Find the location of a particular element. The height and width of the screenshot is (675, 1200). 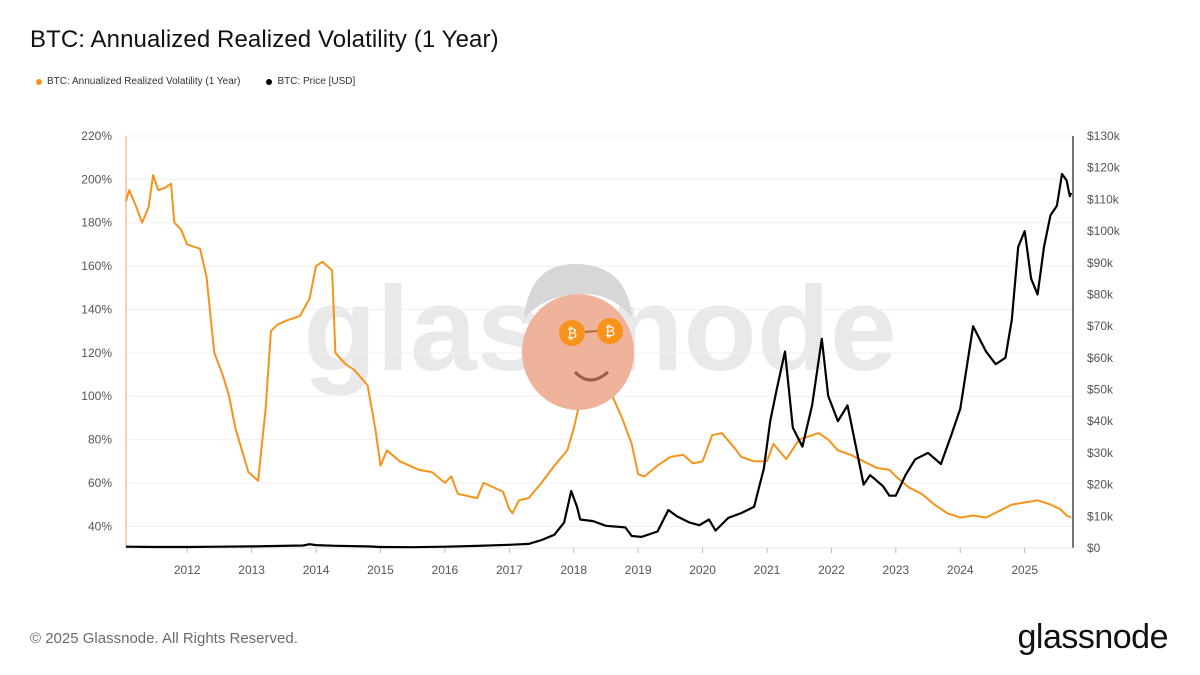

legend-item-price: BTC: Price [USD] is located at coordinates (310, 81).